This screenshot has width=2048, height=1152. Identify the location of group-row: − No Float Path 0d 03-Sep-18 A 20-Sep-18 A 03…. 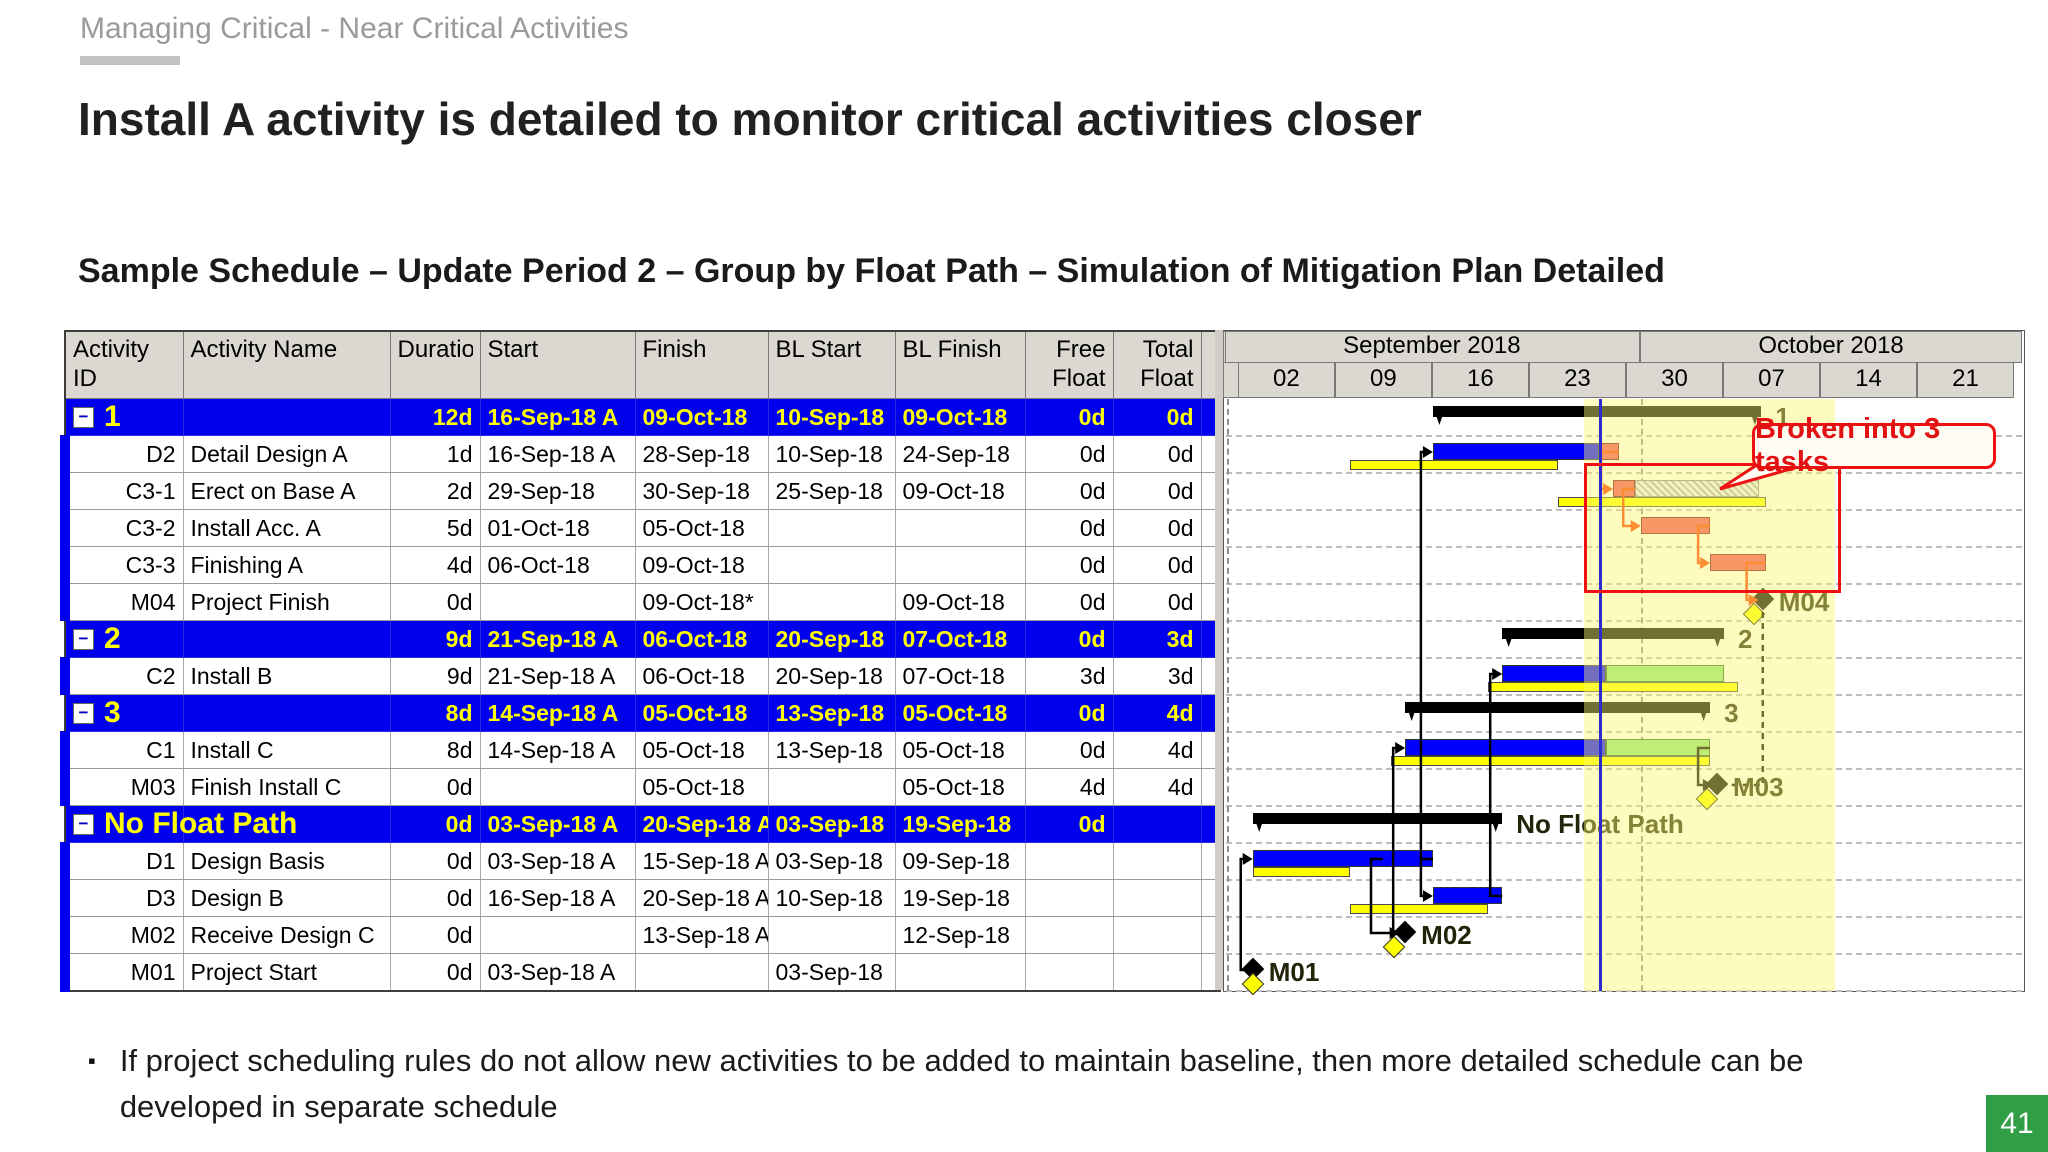
(643, 824).